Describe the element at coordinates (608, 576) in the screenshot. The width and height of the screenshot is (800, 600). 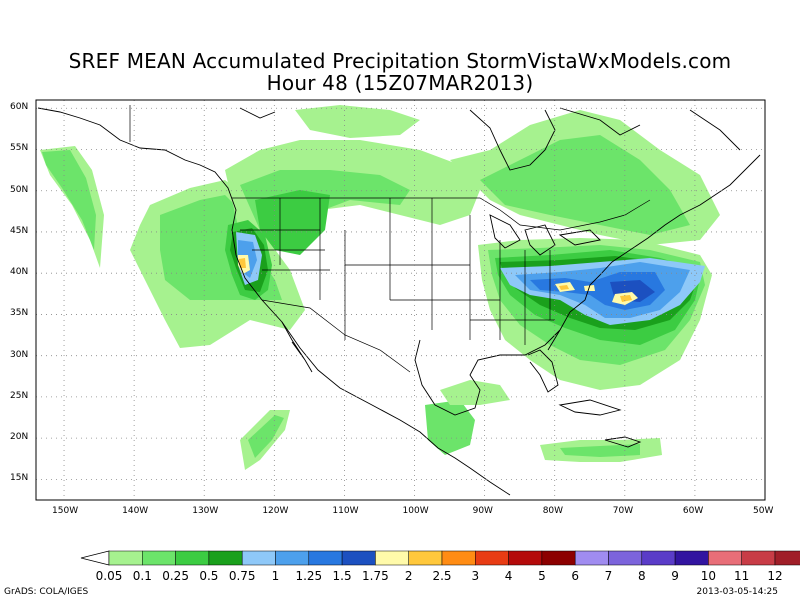
I see `colorbar-label-15: 7` at that location.